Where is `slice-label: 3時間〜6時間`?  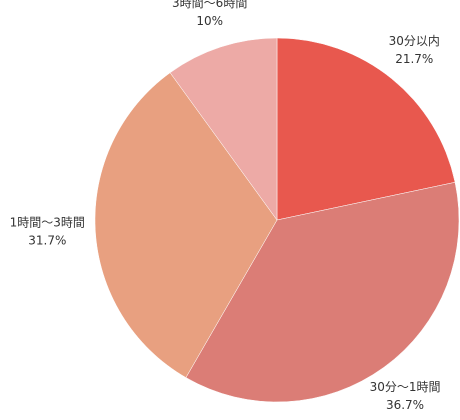 slice-label: 3時間〜6時間 is located at coordinates (209, 5).